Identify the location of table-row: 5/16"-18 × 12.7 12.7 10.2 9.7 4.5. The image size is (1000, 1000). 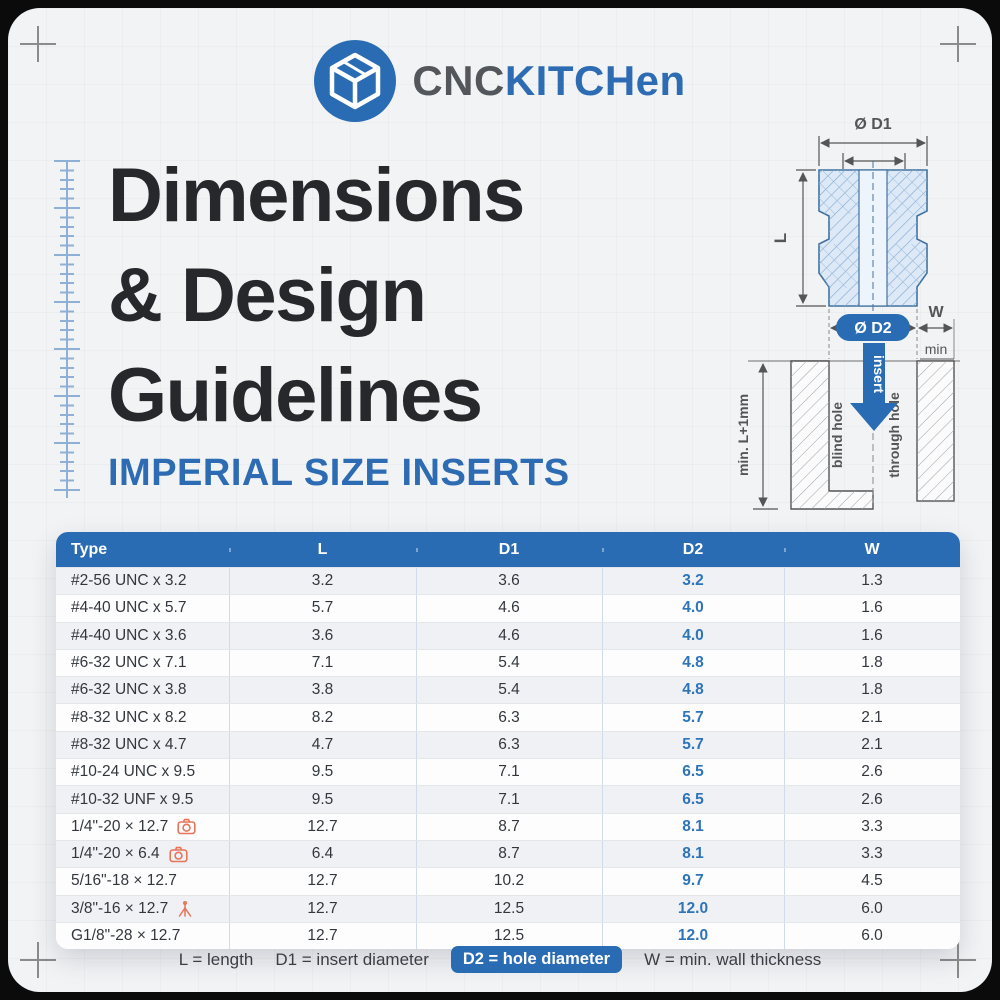
(508, 881).